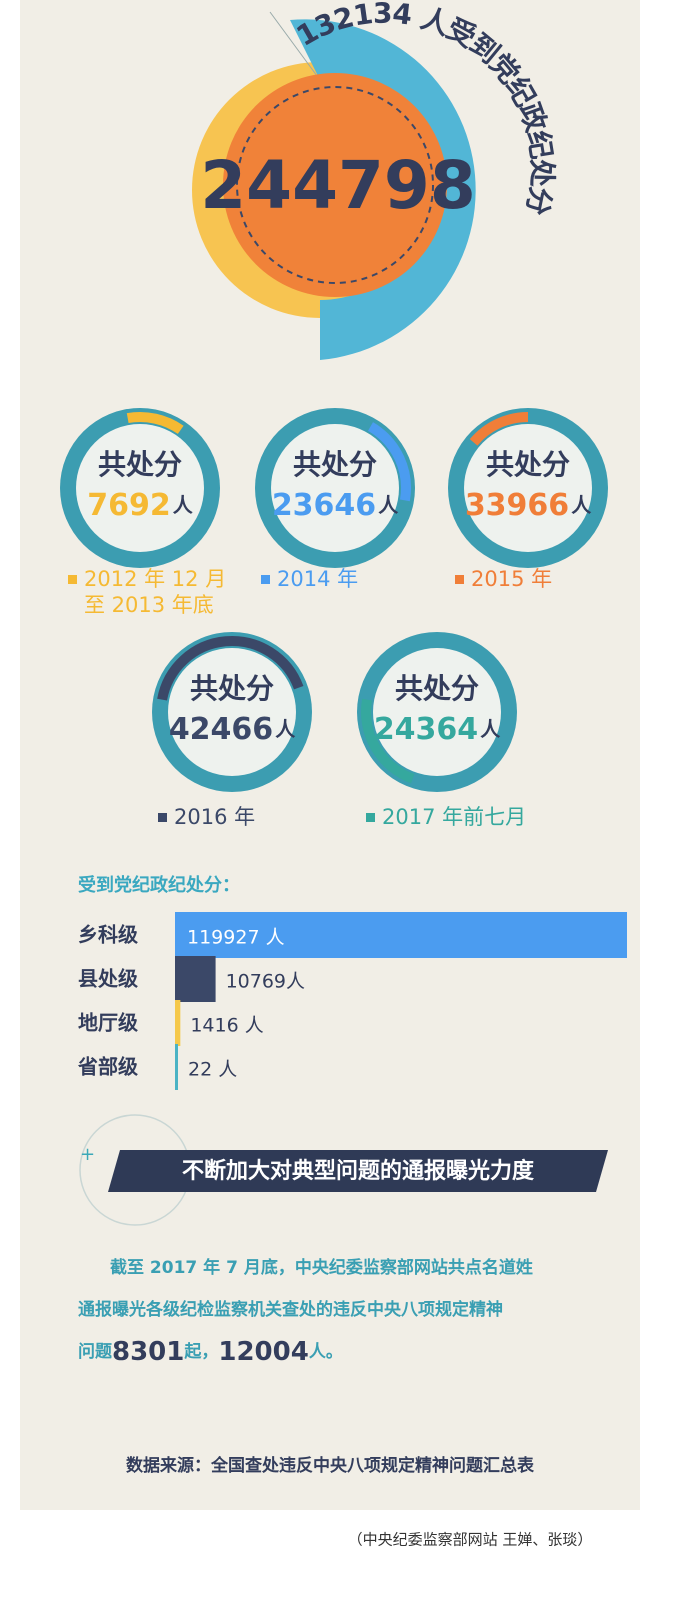  Describe the element at coordinates (263, 1352) in the screenshot. I see `highlight-number: 12004` at that location.